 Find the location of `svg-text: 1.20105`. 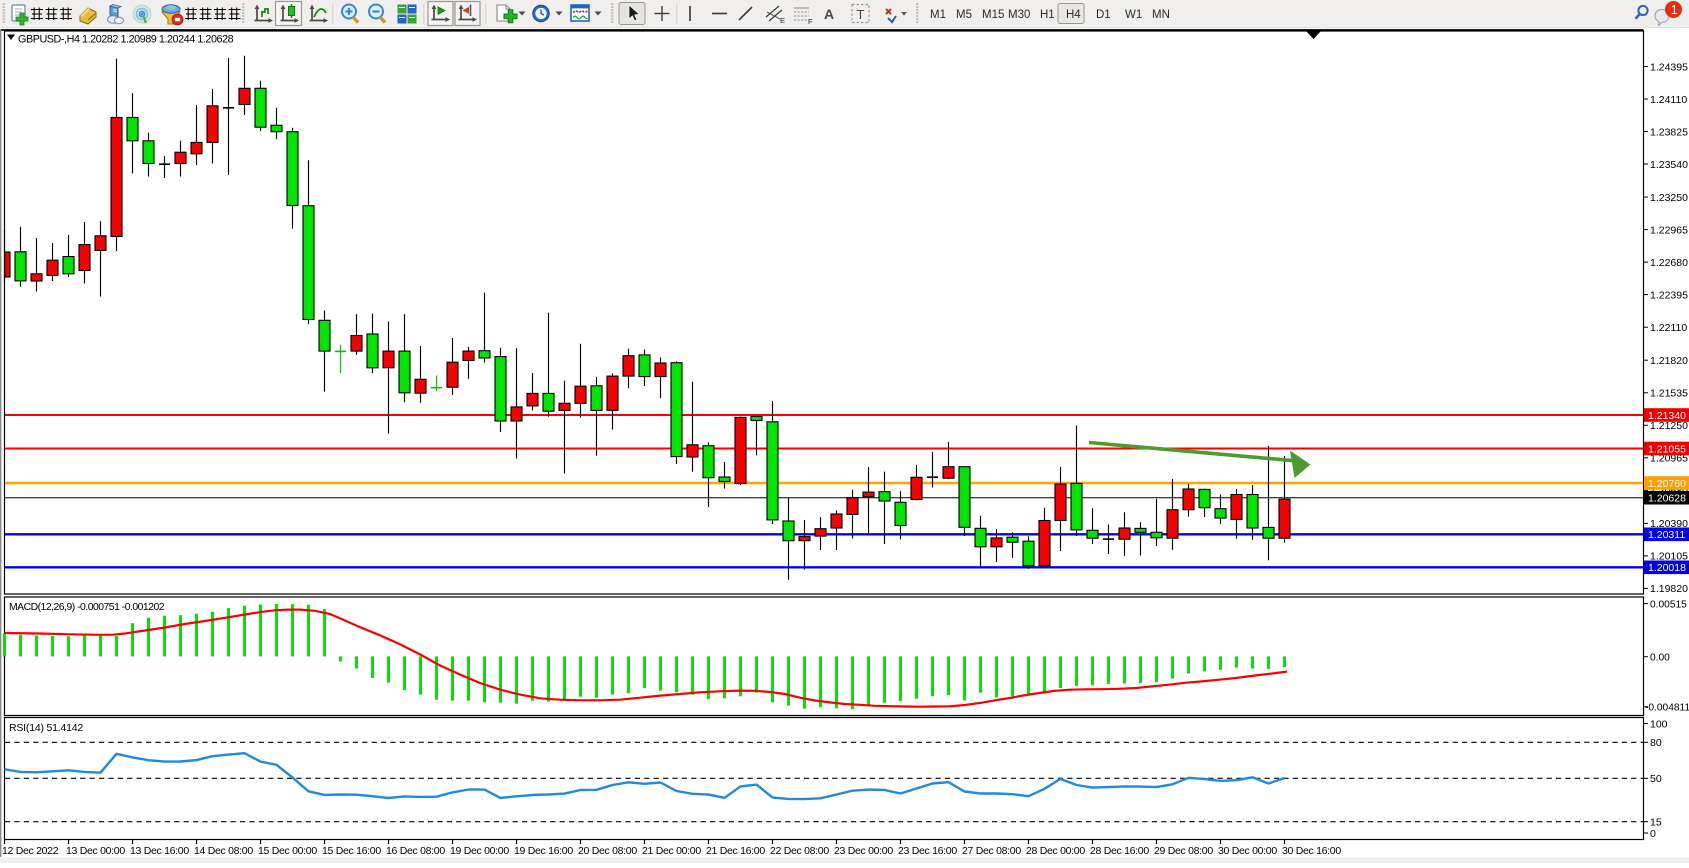

svg-text: 1.20105 is located at coordinates (1669, 557).